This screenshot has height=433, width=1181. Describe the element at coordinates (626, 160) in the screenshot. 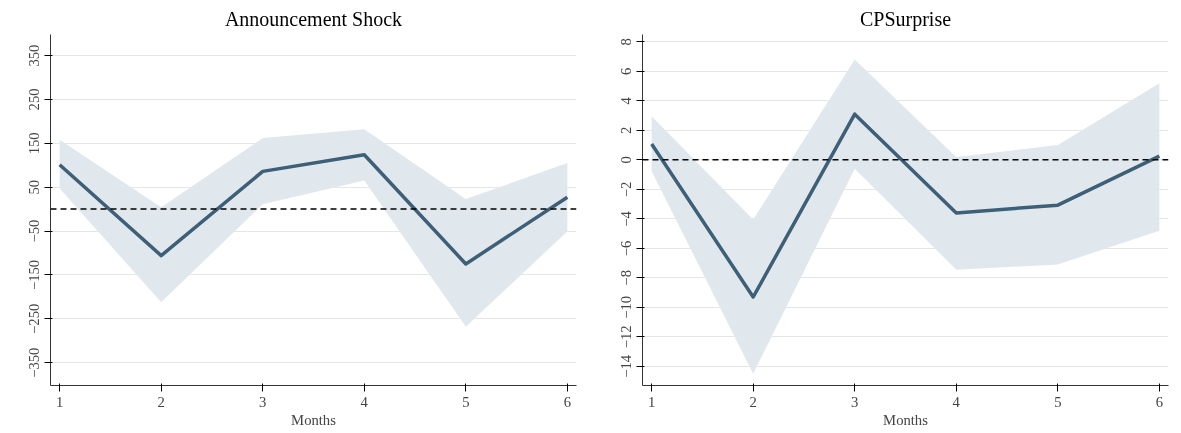

I see `y-tick-label: 0` at that location.